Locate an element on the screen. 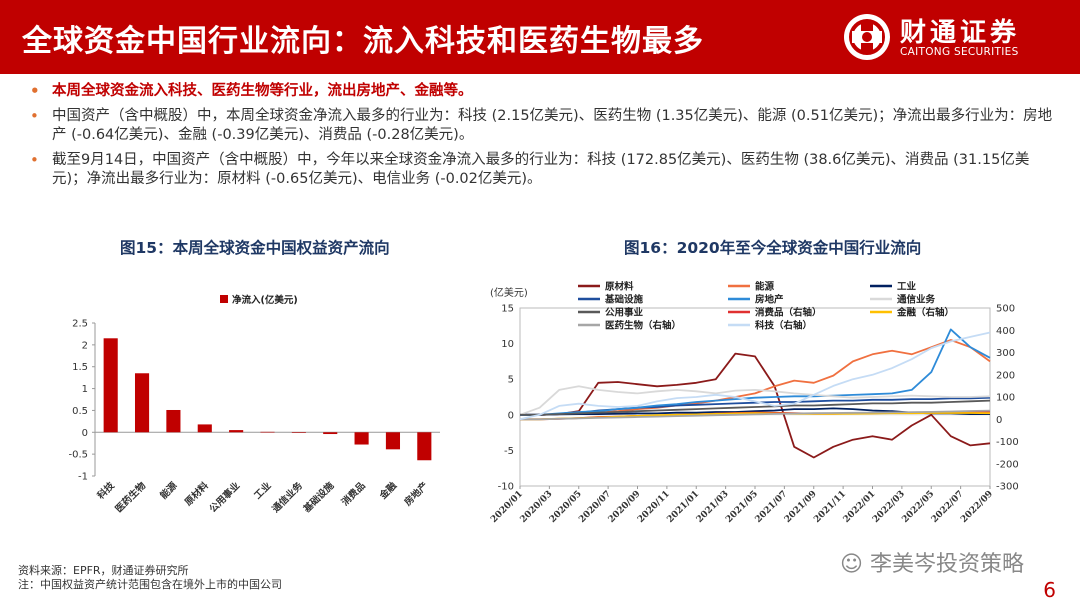 The image size is (1080, 608). page-number: 6 is located at coordinates (1049, 590).